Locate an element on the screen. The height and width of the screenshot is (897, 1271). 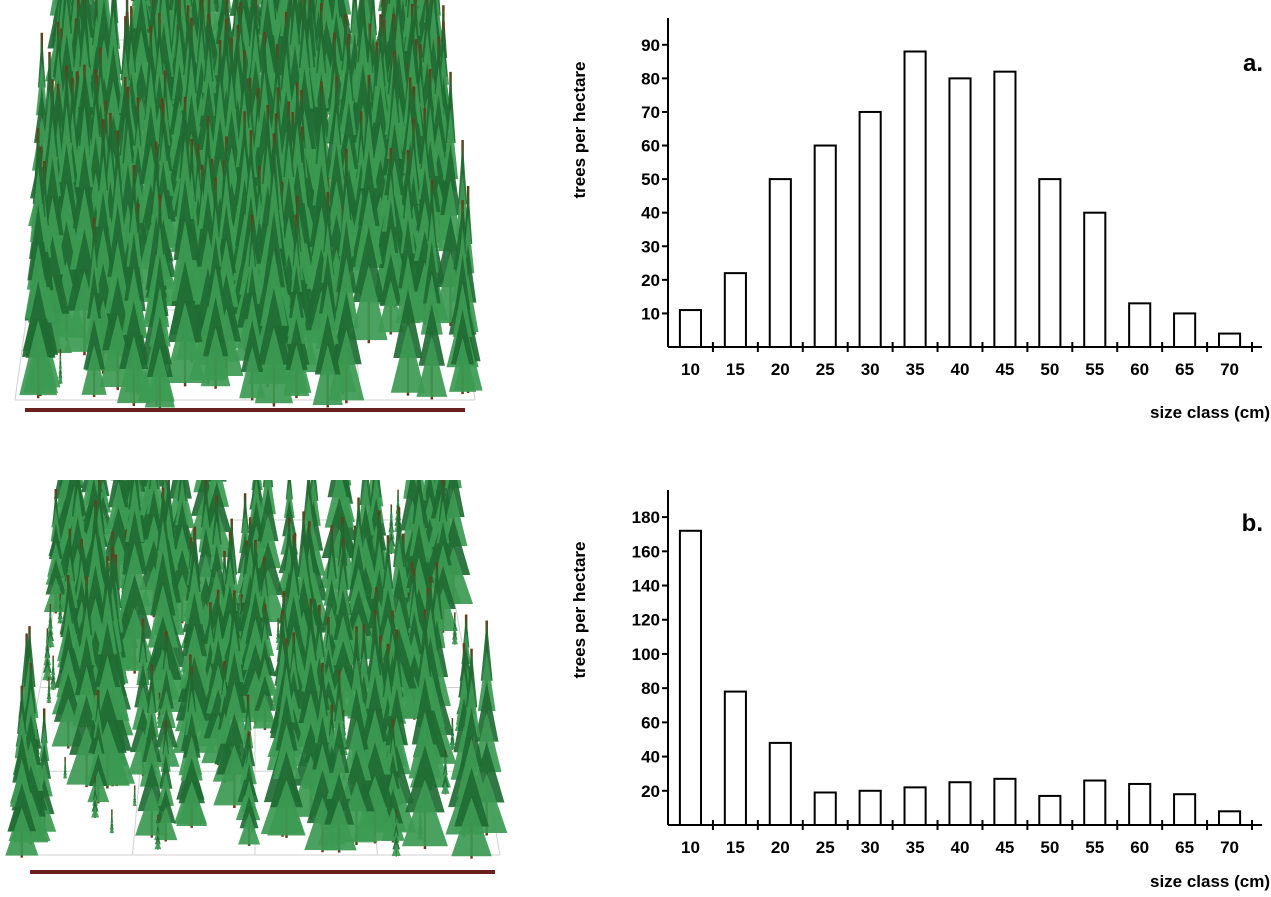
y-tick-label: 70 is located at coordinates (650, 112).